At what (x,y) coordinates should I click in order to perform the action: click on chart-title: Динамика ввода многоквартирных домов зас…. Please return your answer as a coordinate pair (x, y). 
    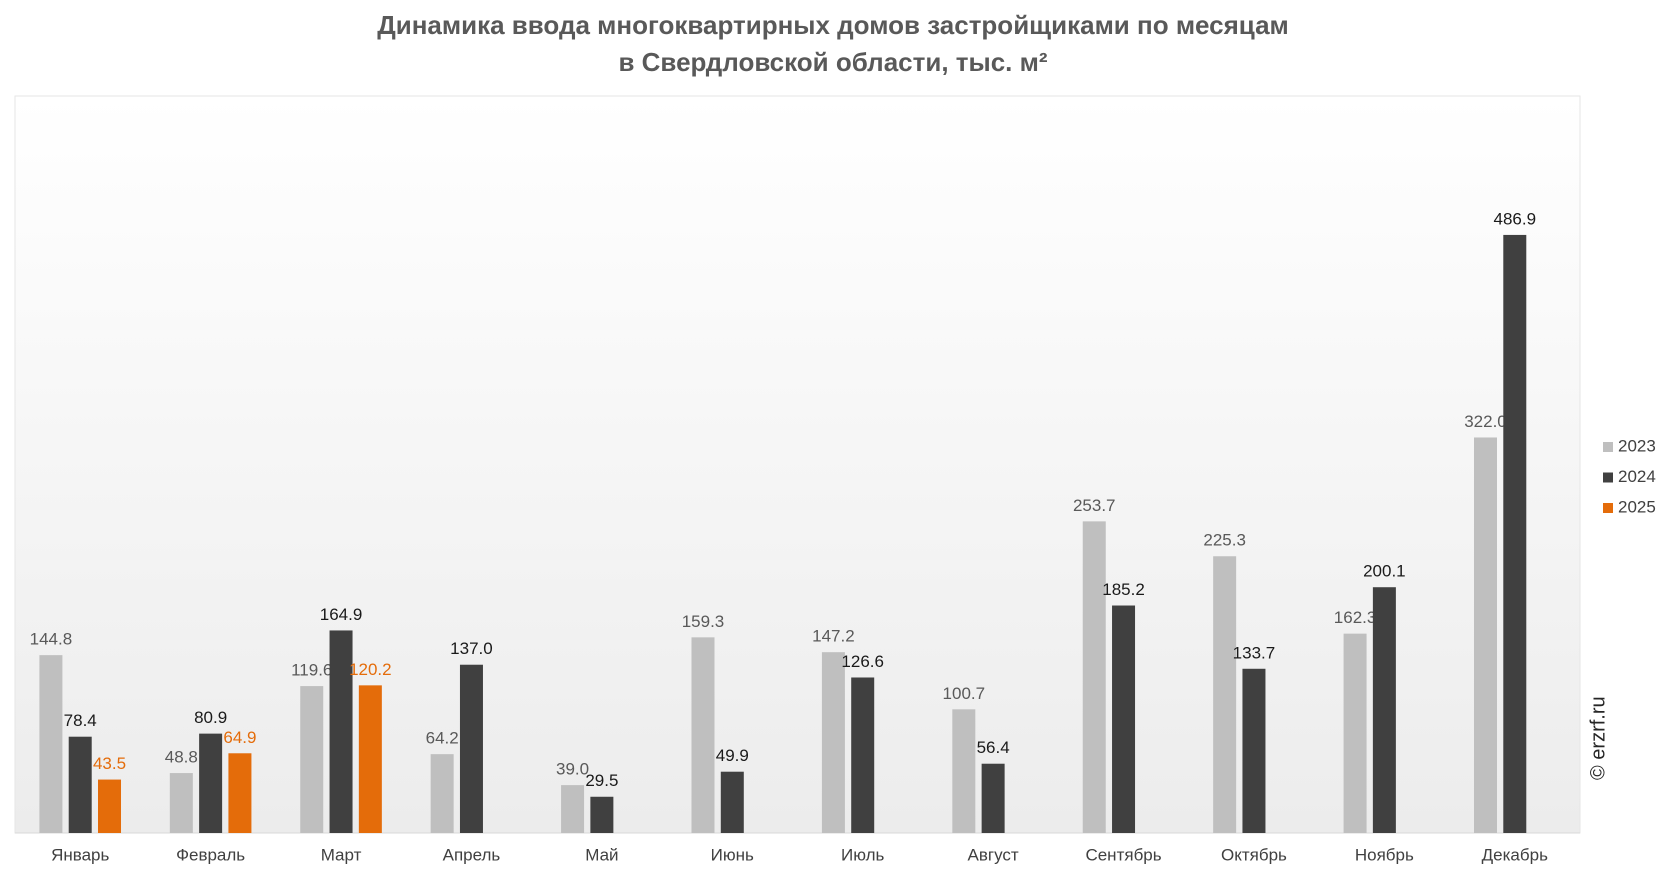
    Looking at the image, I should click on (833, 25).